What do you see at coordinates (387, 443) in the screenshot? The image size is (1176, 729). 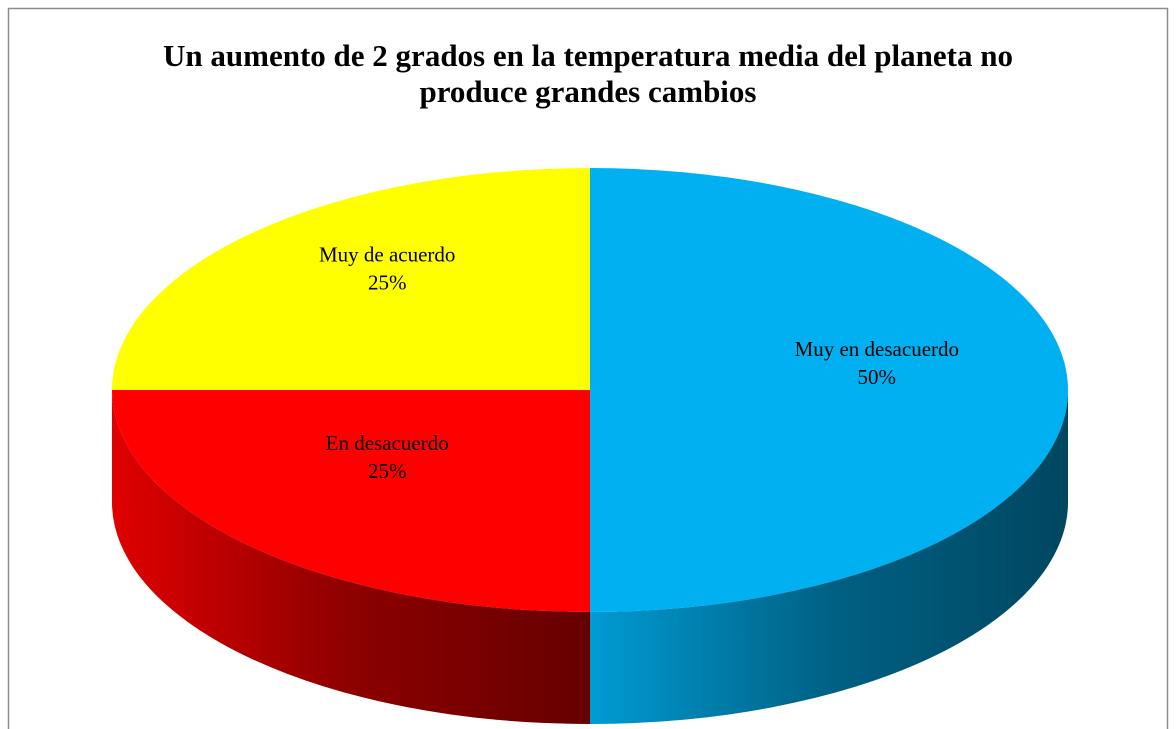 I see `data-label-category: En desacuerdo` at bounding box center [387, 443].